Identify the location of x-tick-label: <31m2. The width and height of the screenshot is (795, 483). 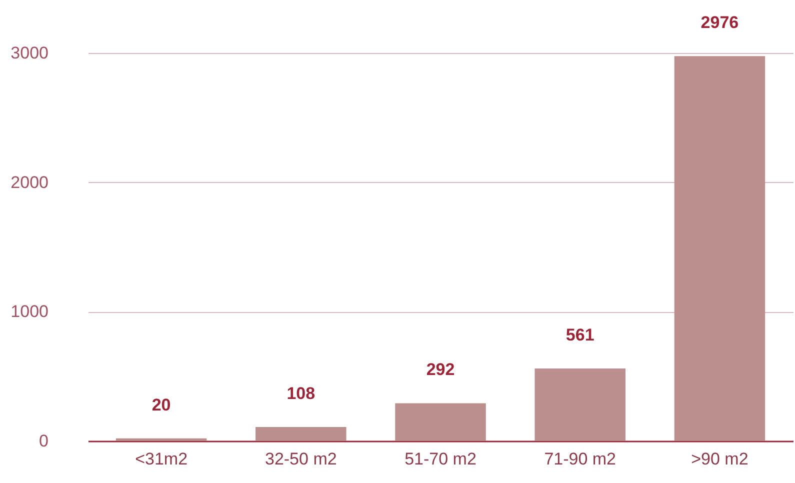
(161, 459).